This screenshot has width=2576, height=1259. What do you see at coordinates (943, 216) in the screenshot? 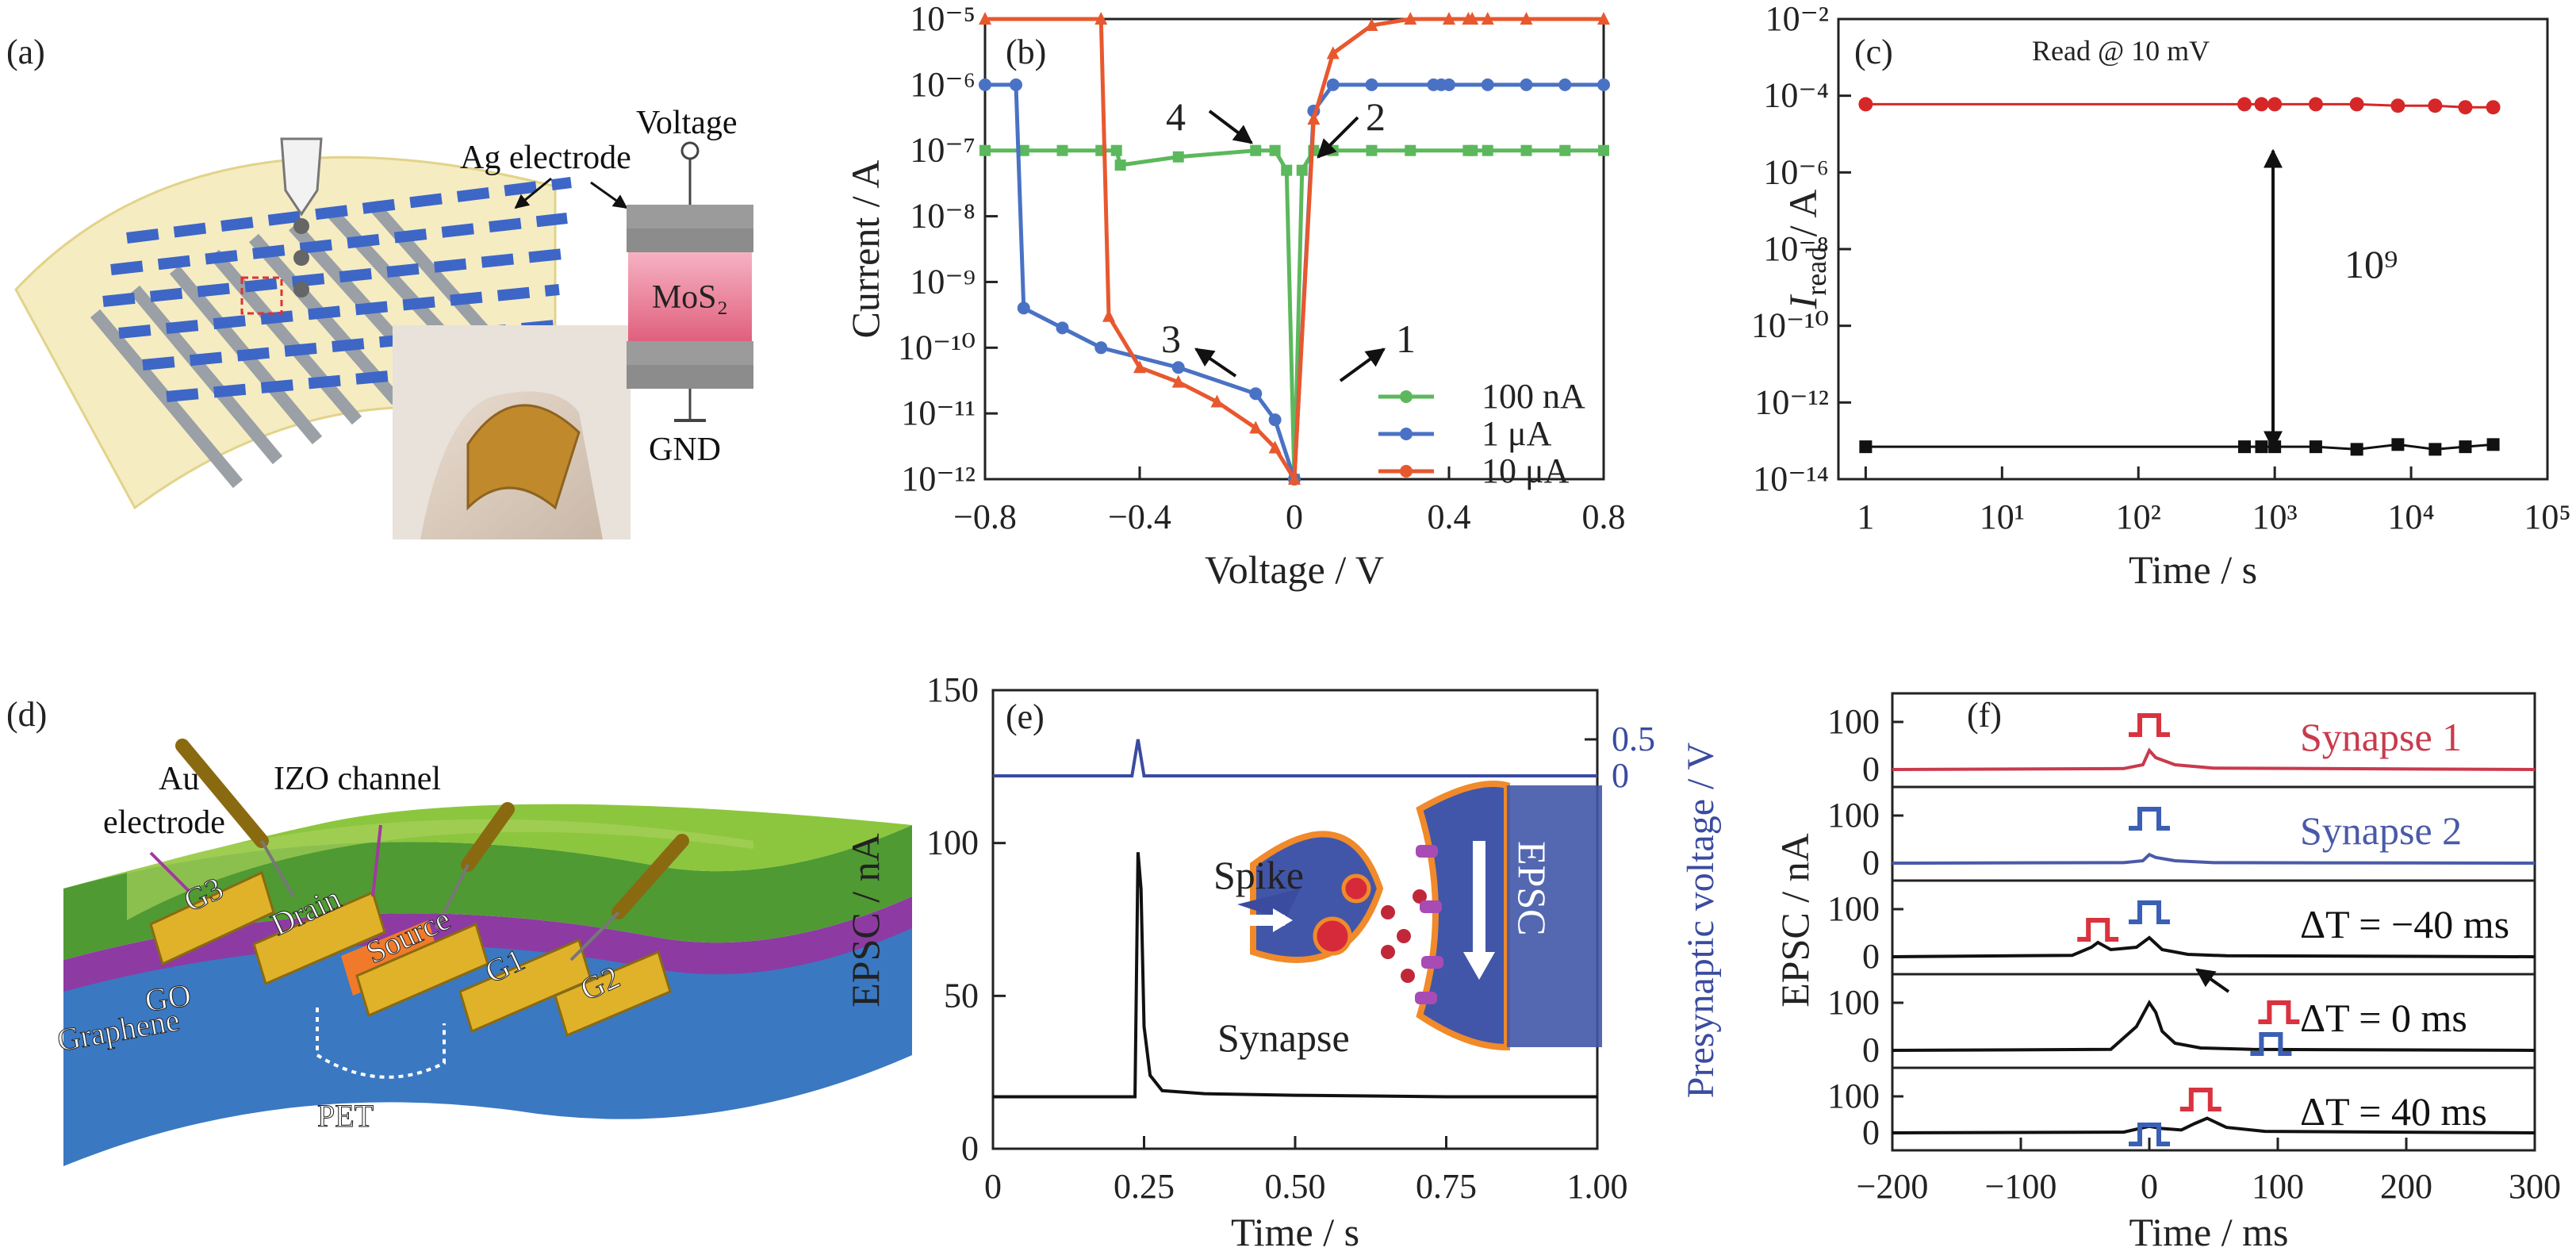
I see `chart-b-ytick-label: 10⁻⁸` at bounding box center [943, 216].